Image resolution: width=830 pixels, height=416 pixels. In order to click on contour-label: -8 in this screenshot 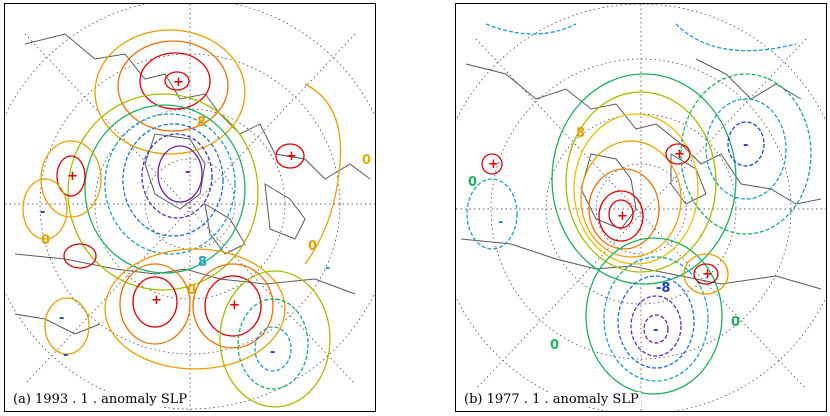, I will do `click(663, 288)`.